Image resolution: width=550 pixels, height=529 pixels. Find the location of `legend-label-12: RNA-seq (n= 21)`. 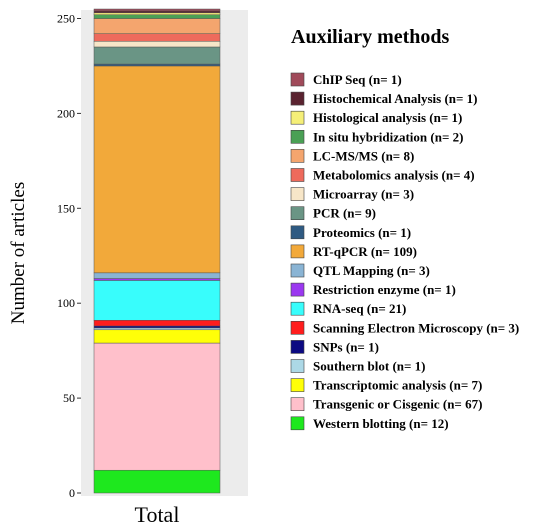

legend-label-12: RNA-seq (n= 21) is located at coordinates (359, 308).